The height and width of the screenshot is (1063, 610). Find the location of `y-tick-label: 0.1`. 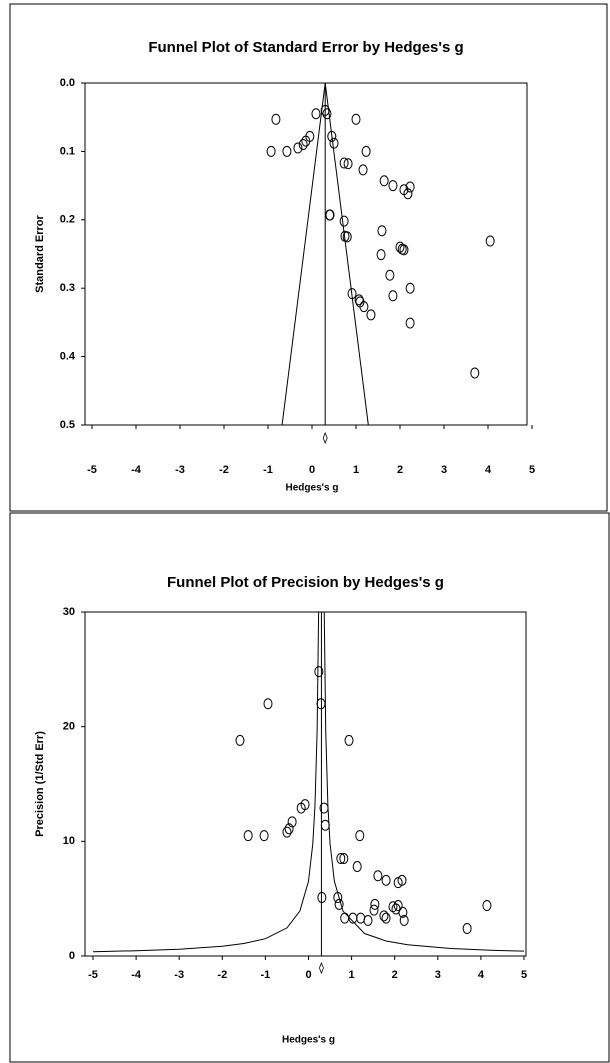

y-tick-label: 0.1 is located at coordinates (67, 151).